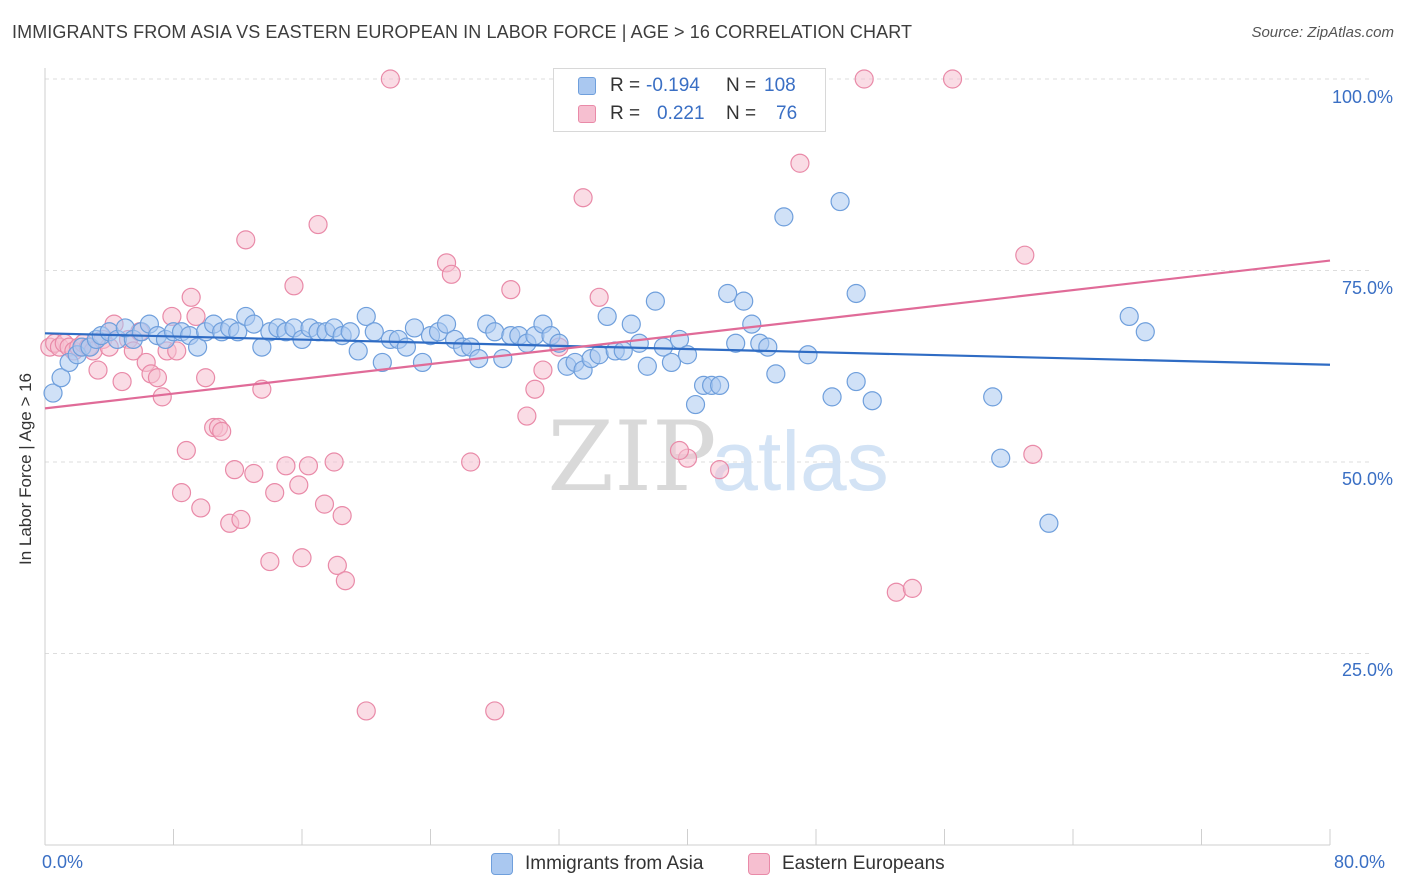  I want to click on correlation-legend: R = -0.194 N = 108 R = 0.221 N = 76, so click(689, 100).